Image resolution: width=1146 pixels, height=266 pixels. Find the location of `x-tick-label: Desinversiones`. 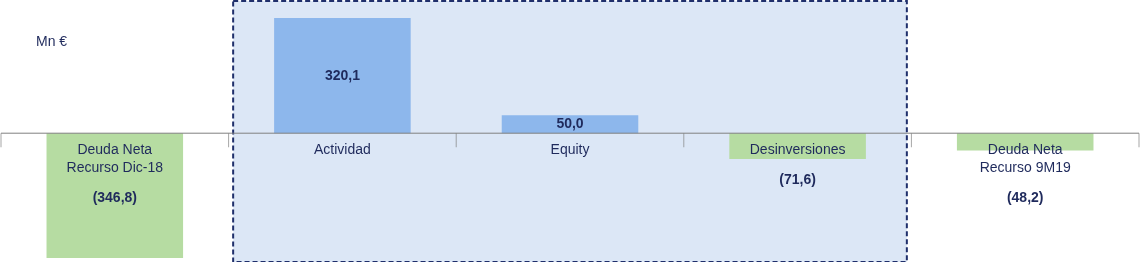

x-tick-label: Desinversiones is located at coordinates (797, 149).